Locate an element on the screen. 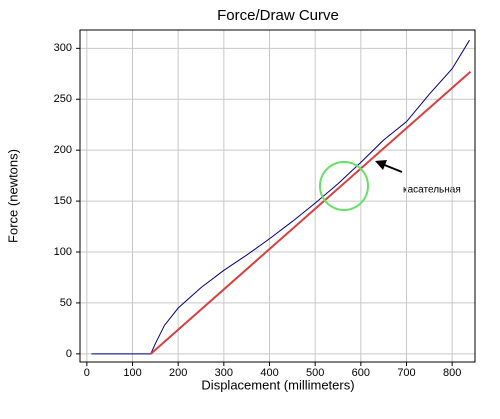 The image size is (500, 419). highlight-circle is located at coordinates (344, 186).